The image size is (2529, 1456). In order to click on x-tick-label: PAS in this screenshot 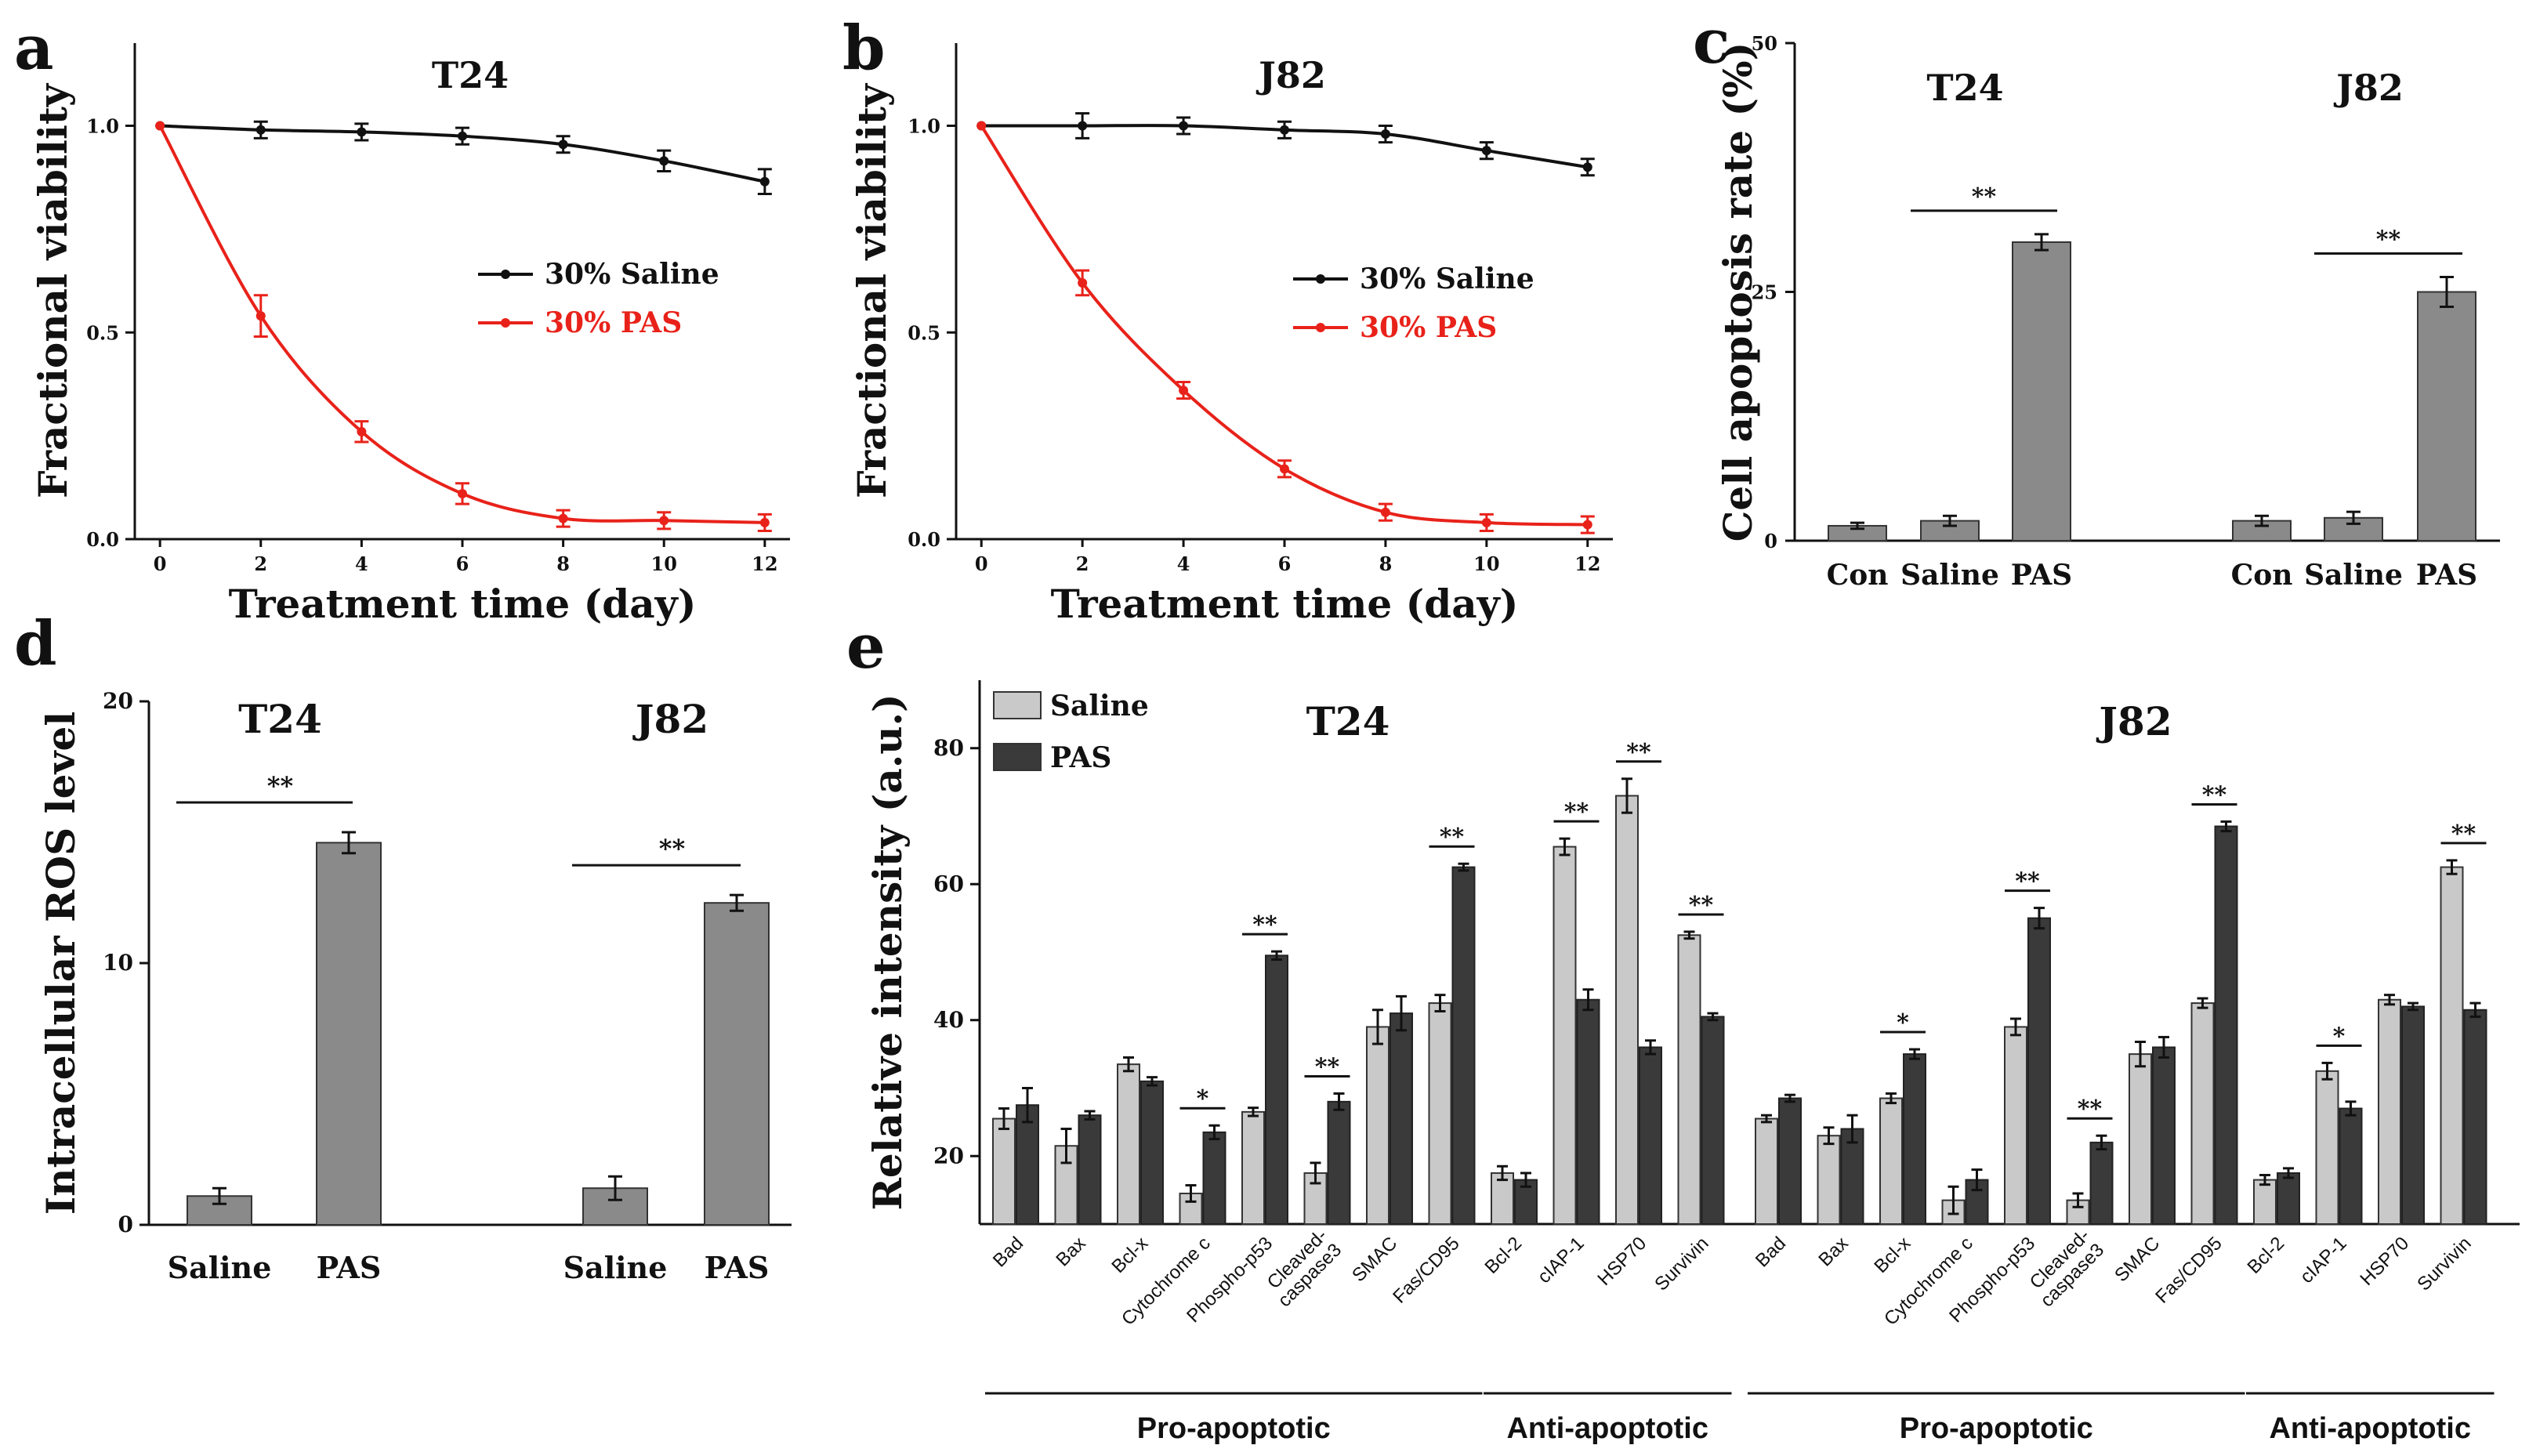, I will do `click(349, 1267)`.